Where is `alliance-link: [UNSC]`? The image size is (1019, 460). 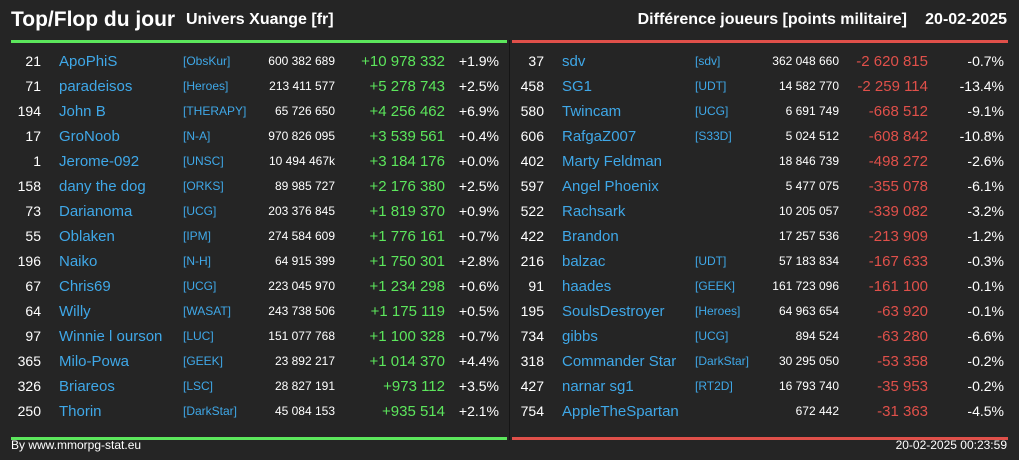 alliance-link: [UNSC] is located at coordinates (203, 161).